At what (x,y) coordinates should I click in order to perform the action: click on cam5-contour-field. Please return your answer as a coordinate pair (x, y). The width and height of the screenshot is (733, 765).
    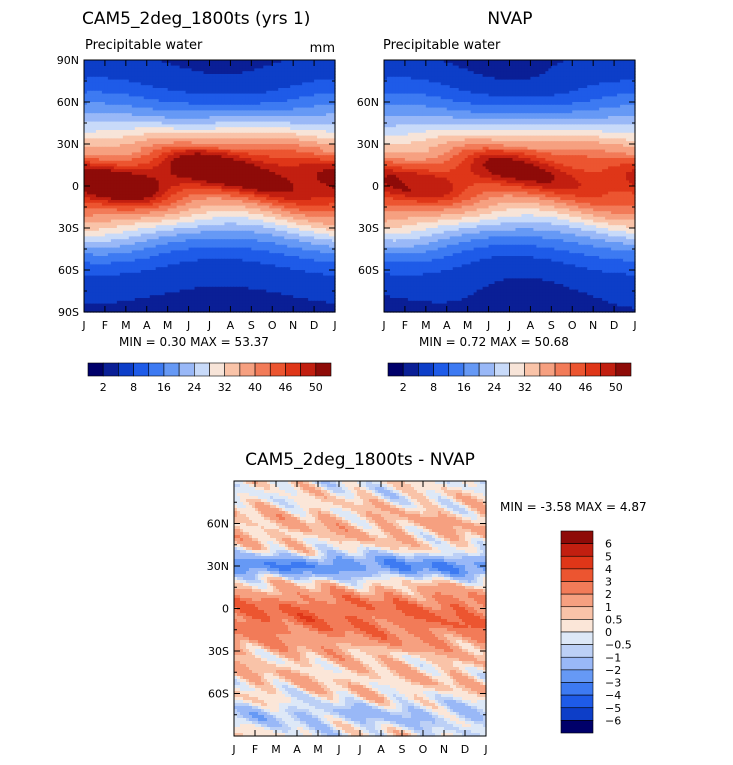
    Looking at the image, I should click on (210, 186).